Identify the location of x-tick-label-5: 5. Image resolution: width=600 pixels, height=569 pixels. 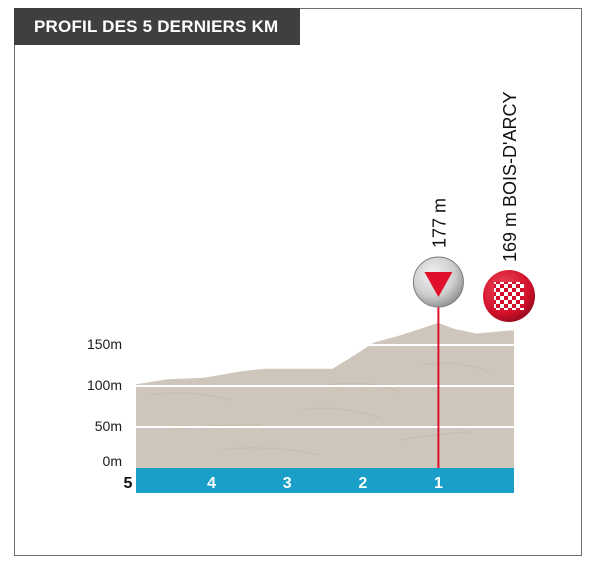
(128, 483).